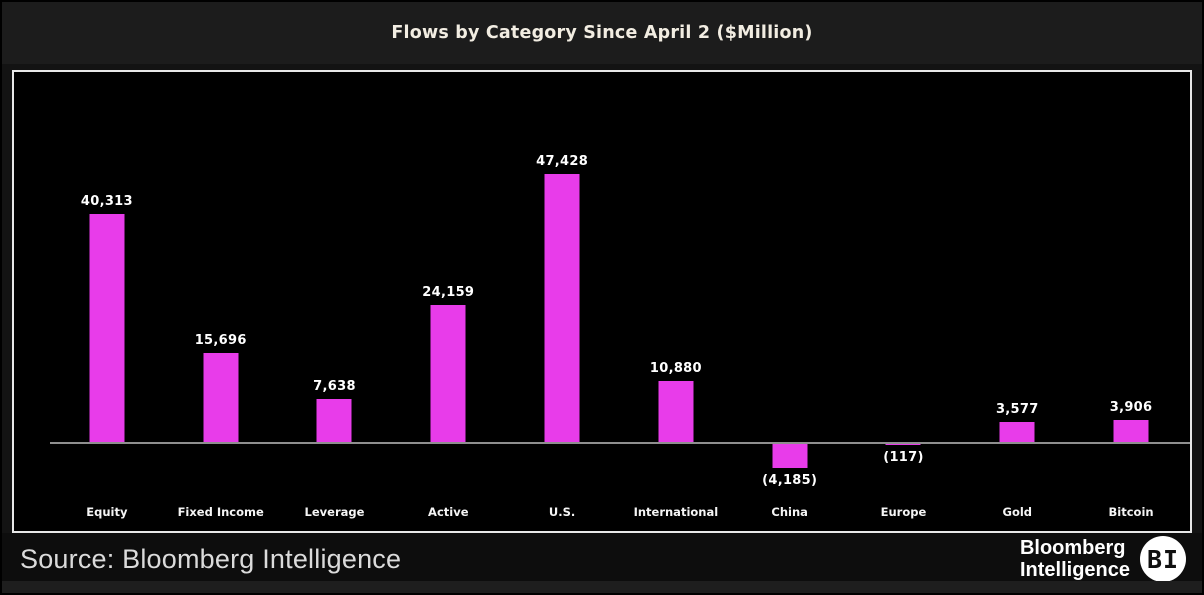  I want to click on bar-column-active: 24,159 Active, so click(448, 301).